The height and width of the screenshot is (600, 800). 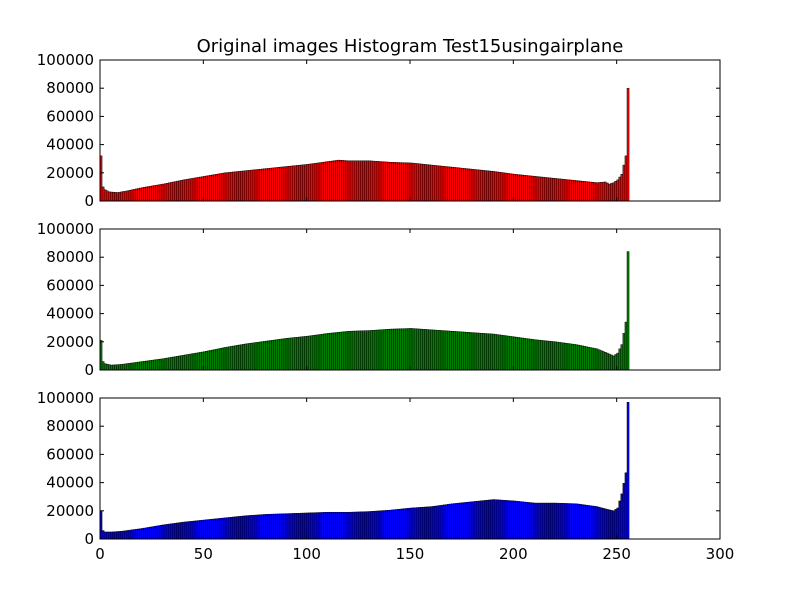 I want to click on x-tick-label: 300, so click(x=720, y=554).